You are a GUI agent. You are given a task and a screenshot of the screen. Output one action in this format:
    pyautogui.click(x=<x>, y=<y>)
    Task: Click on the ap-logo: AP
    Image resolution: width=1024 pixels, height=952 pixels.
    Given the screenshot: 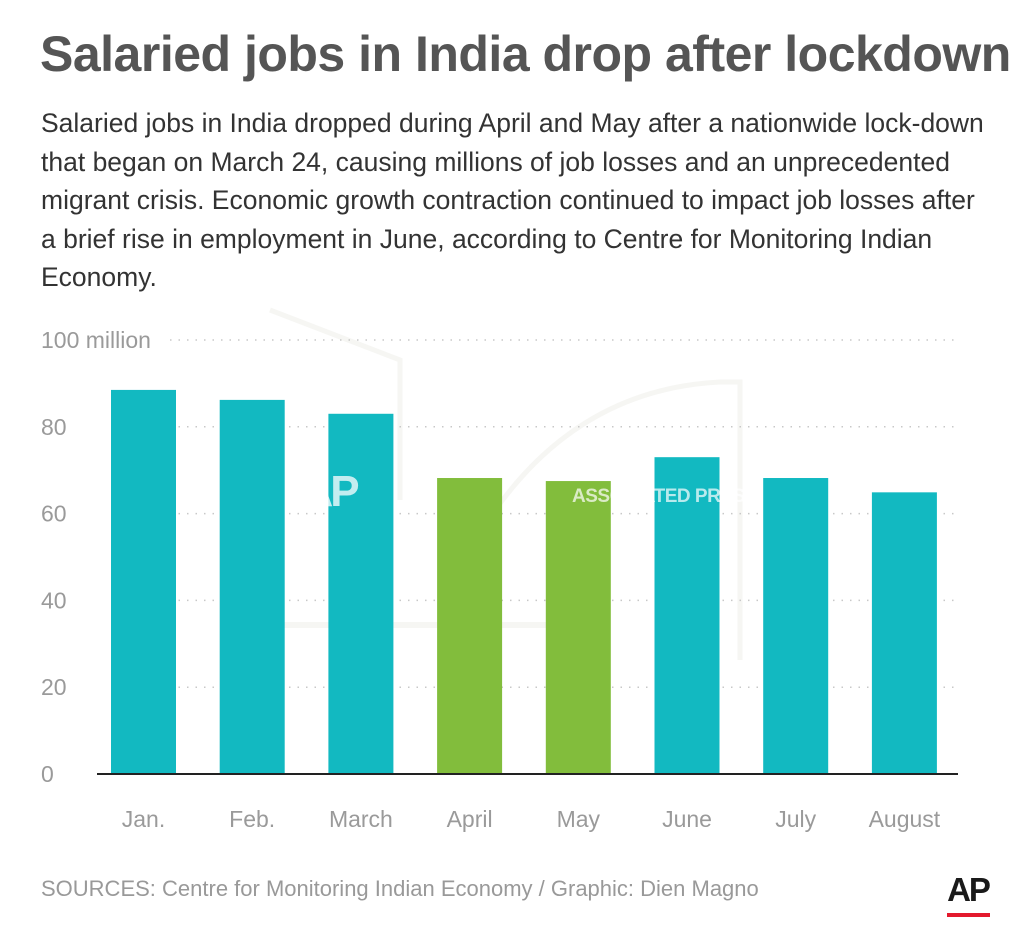 What is the action you would take?
    pyautogui.click(x=968, y=896)
    